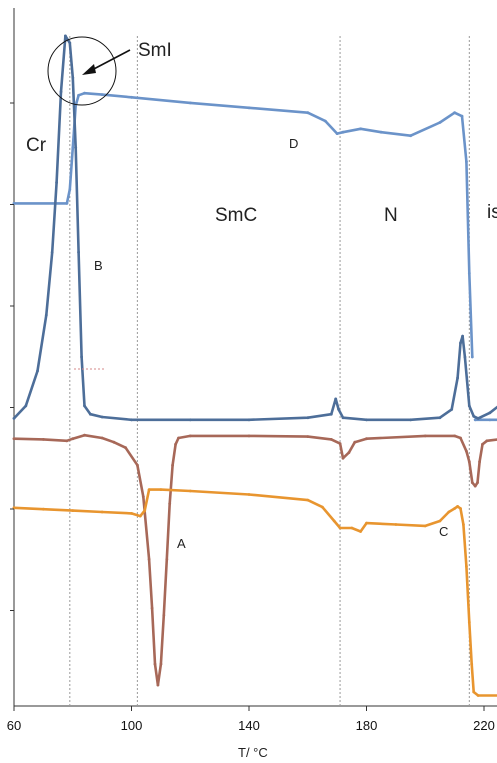 The width and height of the screenshot is (497, 763). What do you see at coordinates (293, 143) in the screenshot?
I see `label-d: D` at bounding box center [293, 143].